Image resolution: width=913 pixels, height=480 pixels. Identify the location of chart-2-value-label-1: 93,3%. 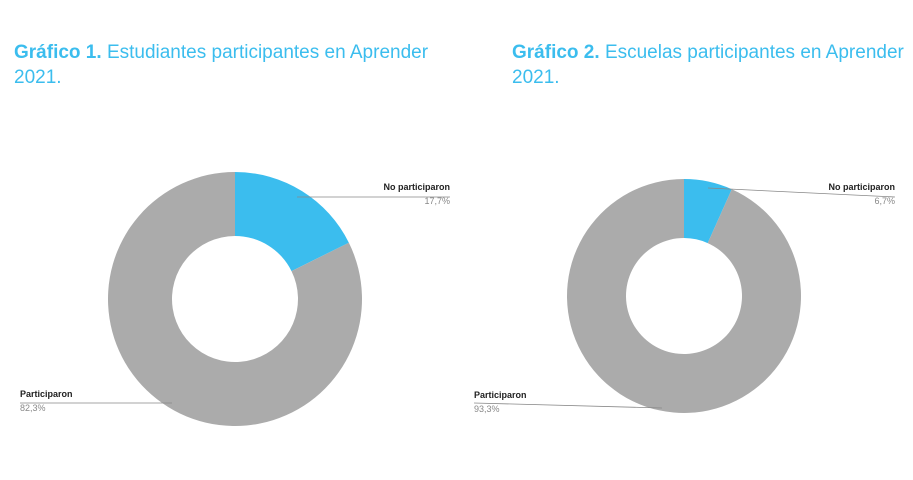
(487, 409).